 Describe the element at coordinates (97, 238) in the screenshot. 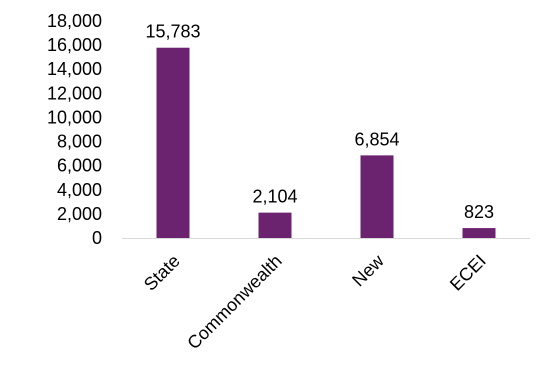

I see `y-tick-label: 0` at that location.